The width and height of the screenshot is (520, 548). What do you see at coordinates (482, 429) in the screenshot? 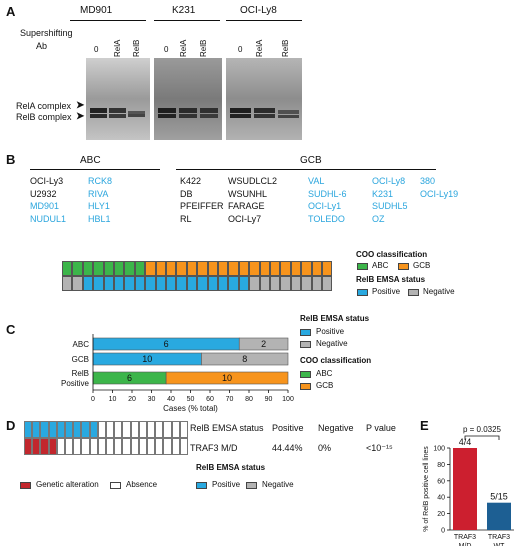
I see `p-value-annotation: p = 0.0325` at bounding box center [482, 429].